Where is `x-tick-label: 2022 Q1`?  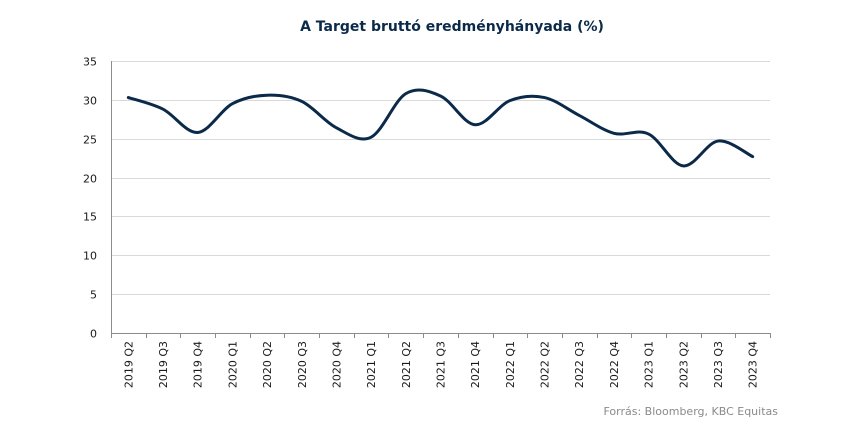 x-tick-label: 2022 Q1 is located at coordinates (510, 364).